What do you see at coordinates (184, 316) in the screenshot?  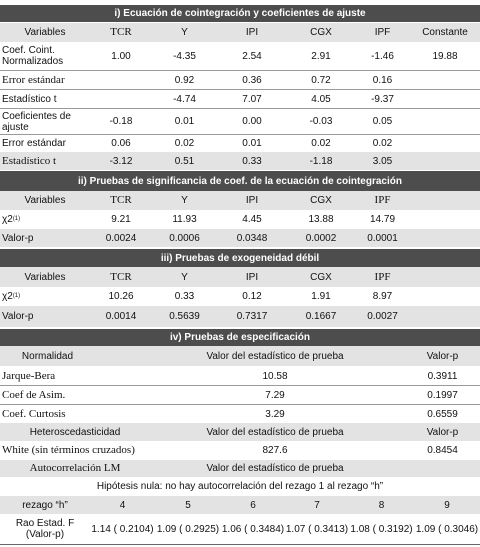 I see `cell: 0.5639` at bounding box center [184, 316].